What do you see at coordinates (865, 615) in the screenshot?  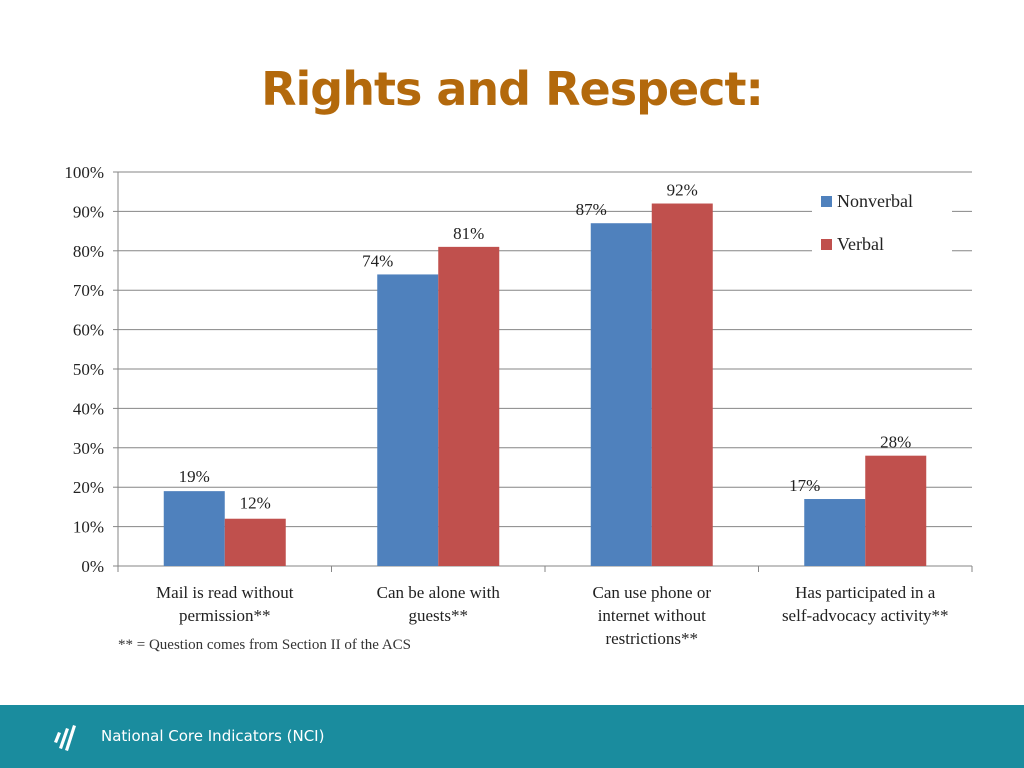 I see `category-label: self-advocacy activity**` at bounding box center [865, 615].